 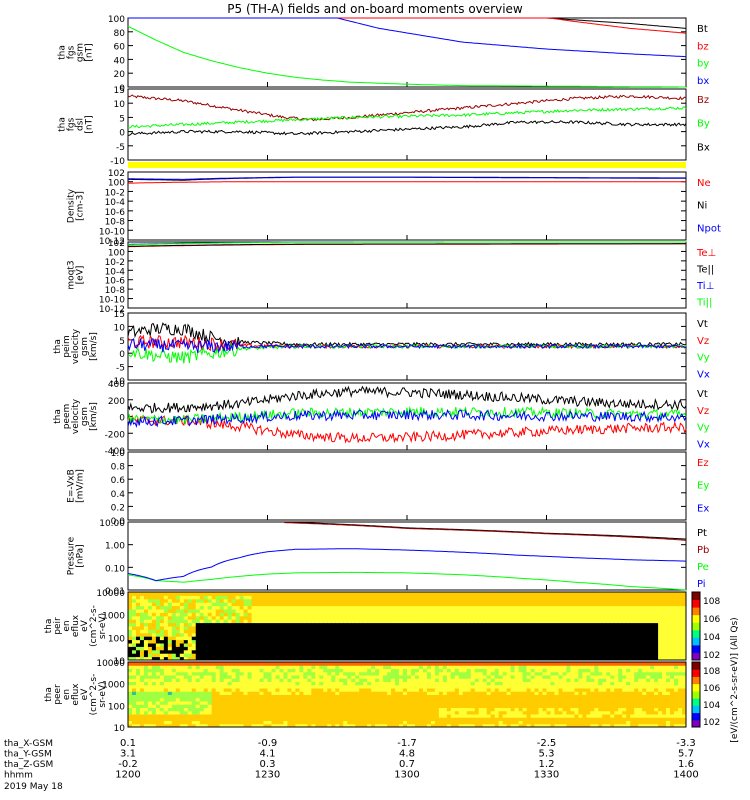 I want to click on legend-ey: Ey, so click(x=703, y=486).